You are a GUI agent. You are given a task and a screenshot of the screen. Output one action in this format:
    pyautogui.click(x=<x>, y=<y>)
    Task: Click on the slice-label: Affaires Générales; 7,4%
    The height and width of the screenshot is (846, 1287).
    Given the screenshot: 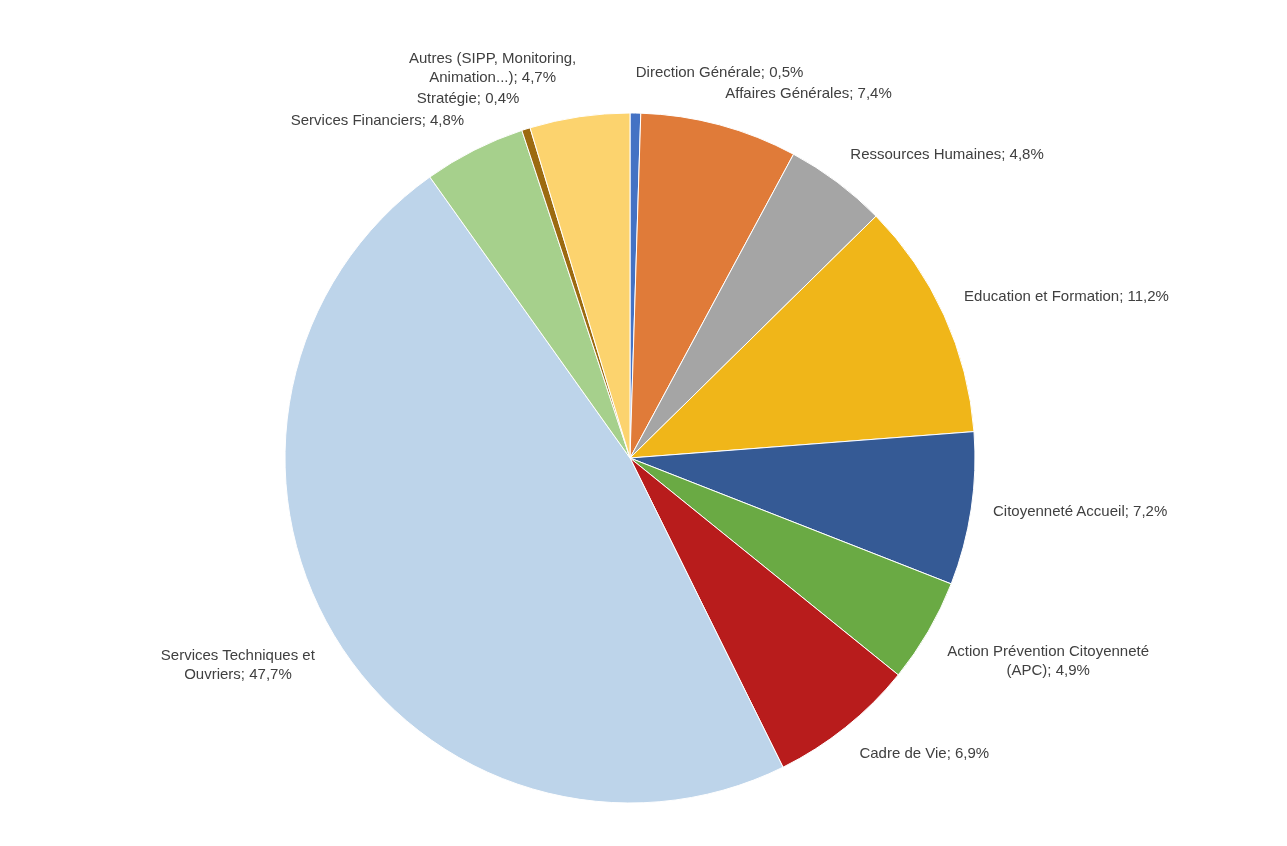 What is the action you would take?
    pyautogui.click(x=808, y=93)
    